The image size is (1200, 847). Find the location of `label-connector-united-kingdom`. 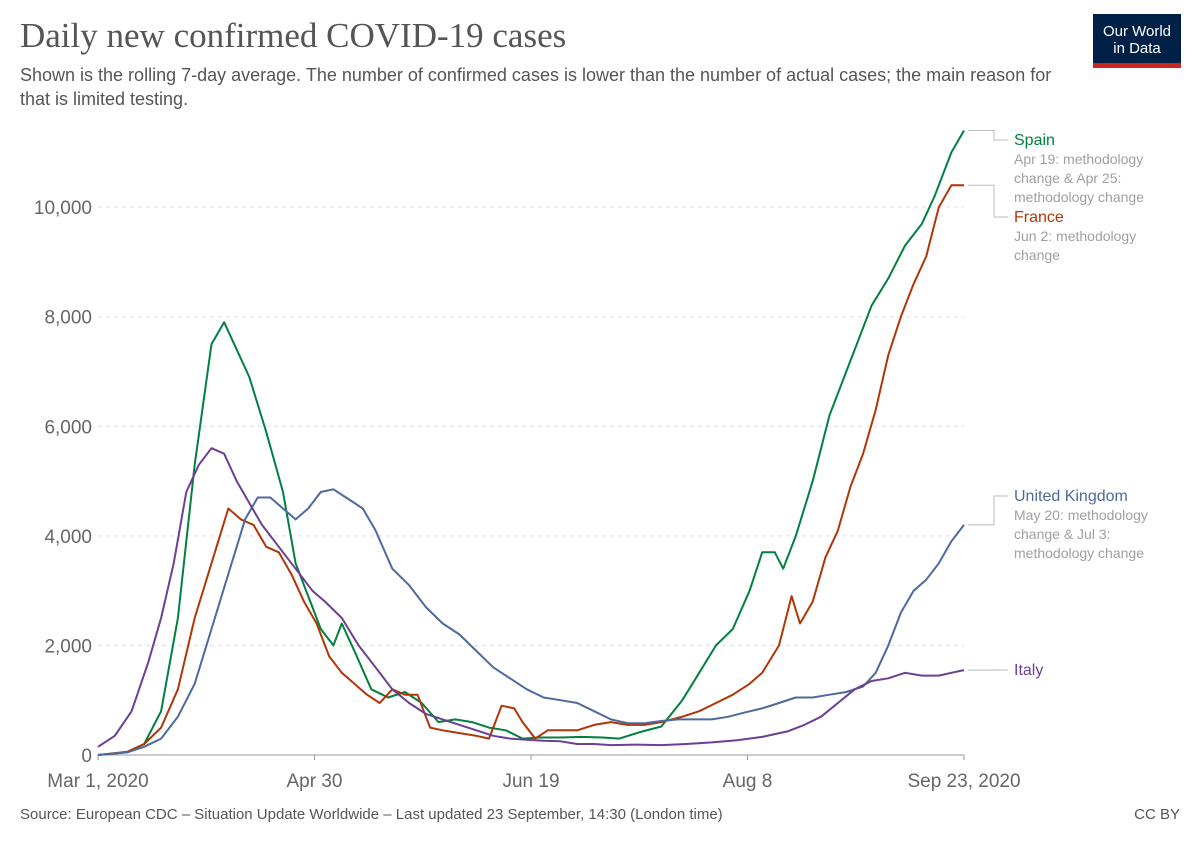

label-connector-united-kingdom is located at coordinates (988, 510).